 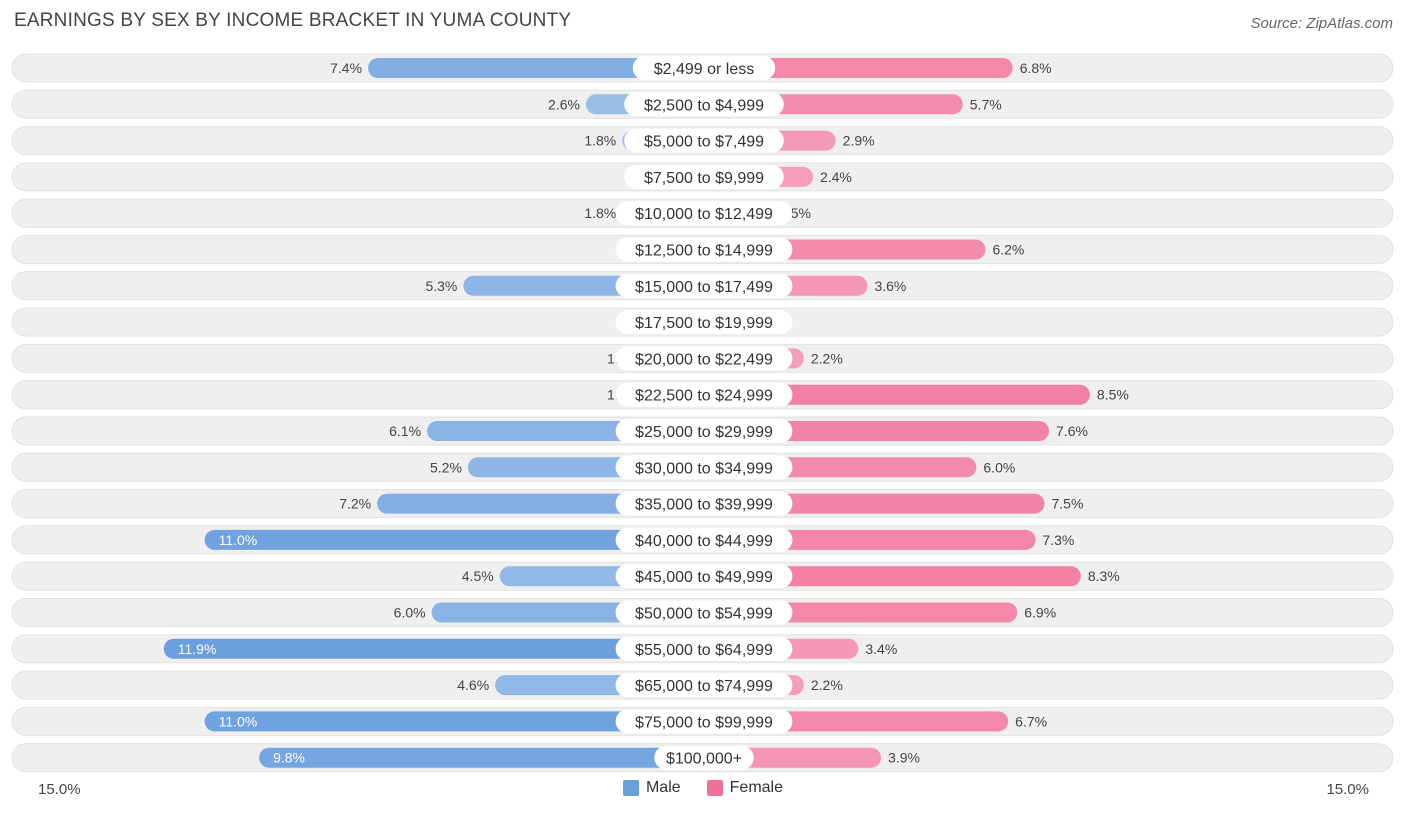 I want to click on value-label-female: 2.4%, so click(x=836, y=177).